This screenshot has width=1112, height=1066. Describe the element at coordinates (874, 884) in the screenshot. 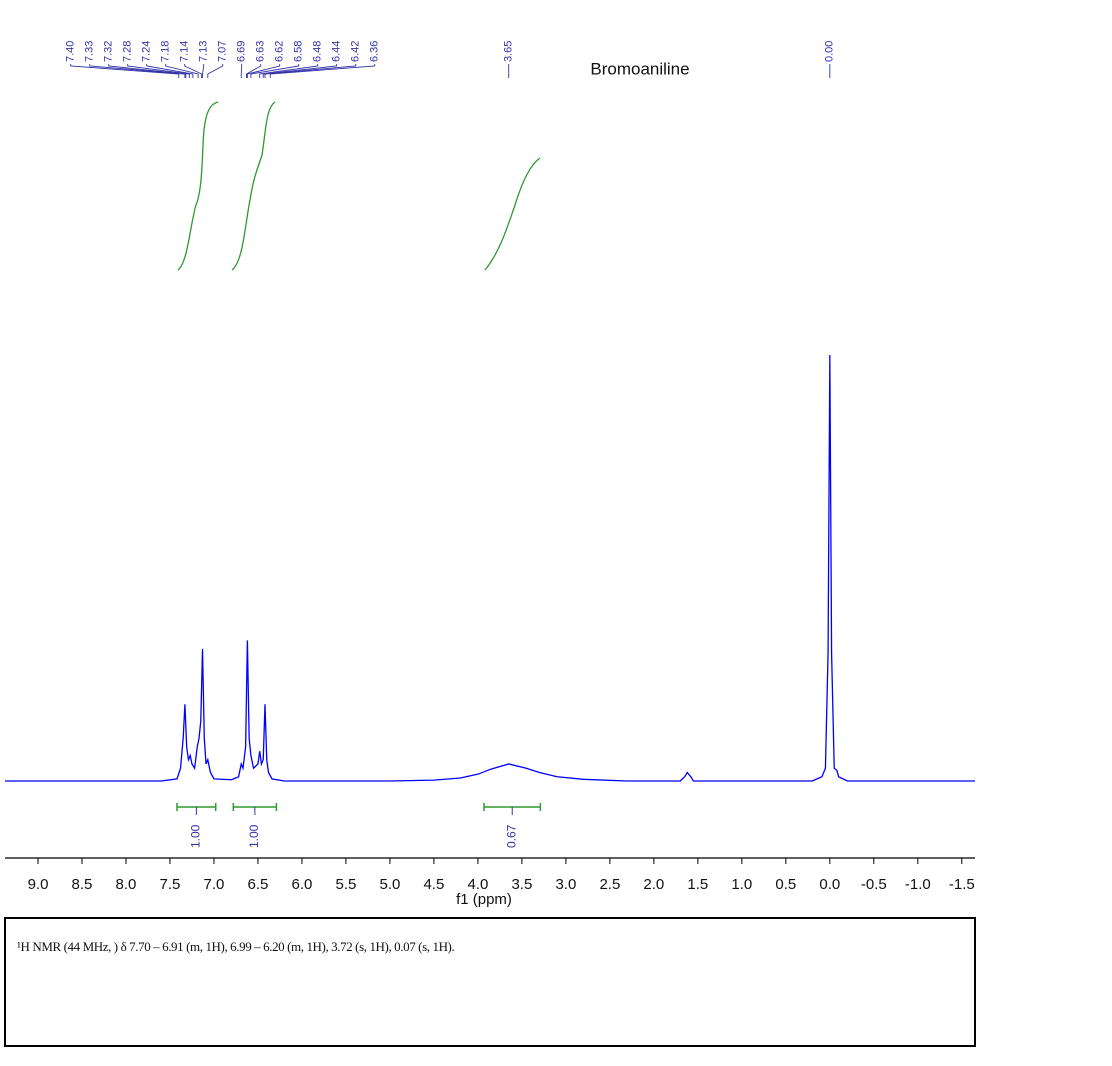

I see `x-tick-label: -0.5` at that location.